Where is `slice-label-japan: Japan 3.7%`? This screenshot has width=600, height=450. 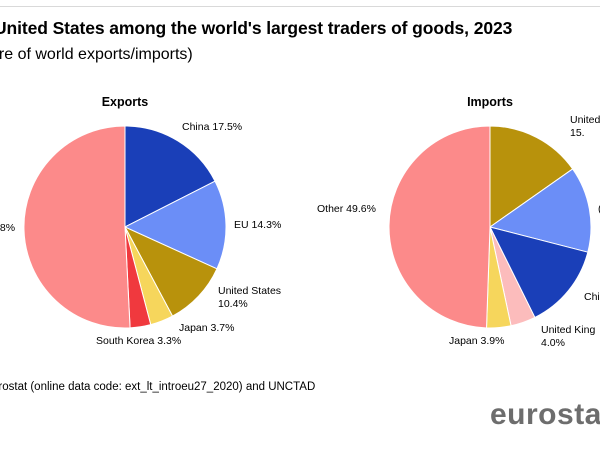
slice-label-japan: Japan 3.7% is located at coordinates (206, 328).